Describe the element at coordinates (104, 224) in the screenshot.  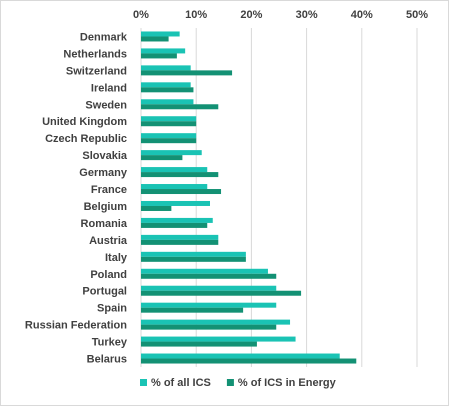
I see `category-label: Romania` at that location.